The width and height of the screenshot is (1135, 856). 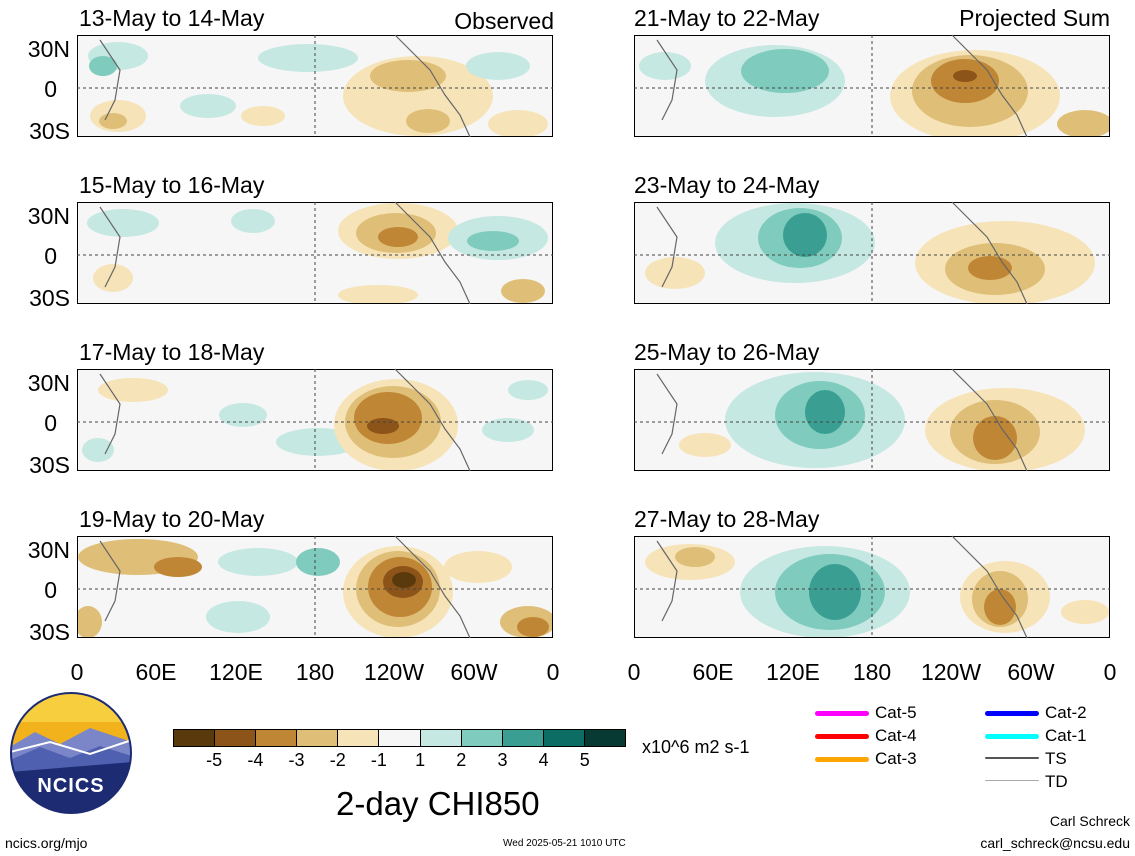 I want to click on lat-30n-row4: 30N, so click(x=48, y=550).